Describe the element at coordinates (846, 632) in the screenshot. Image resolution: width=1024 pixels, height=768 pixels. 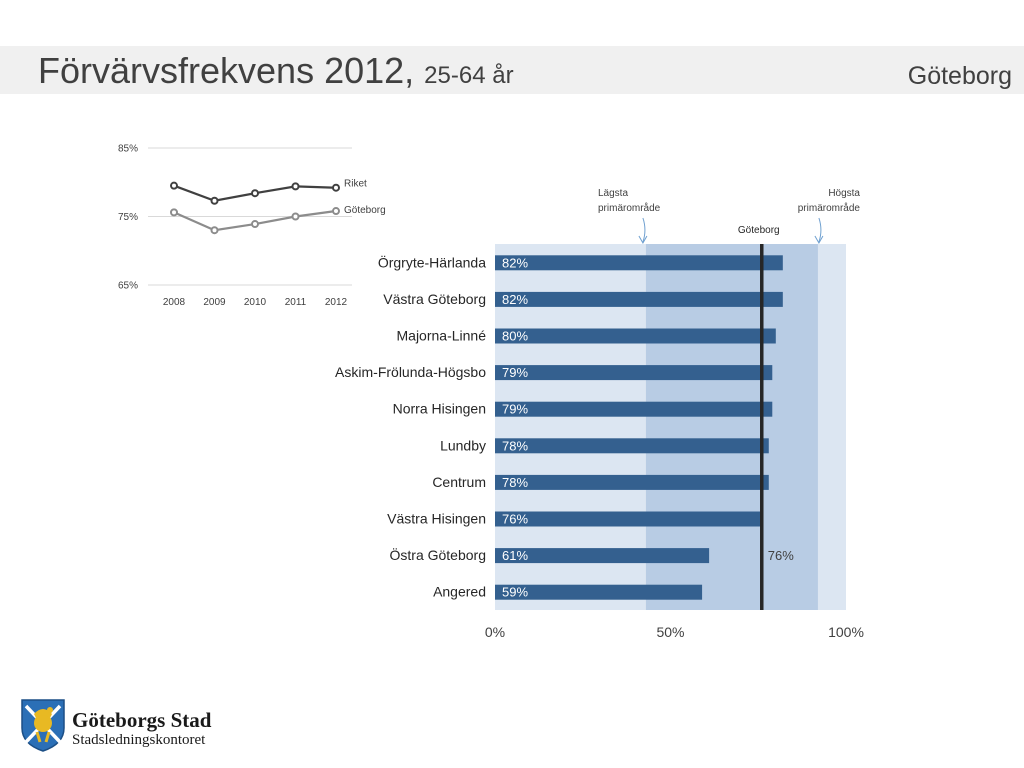
I see `x-tick-label: 100%` at that location.